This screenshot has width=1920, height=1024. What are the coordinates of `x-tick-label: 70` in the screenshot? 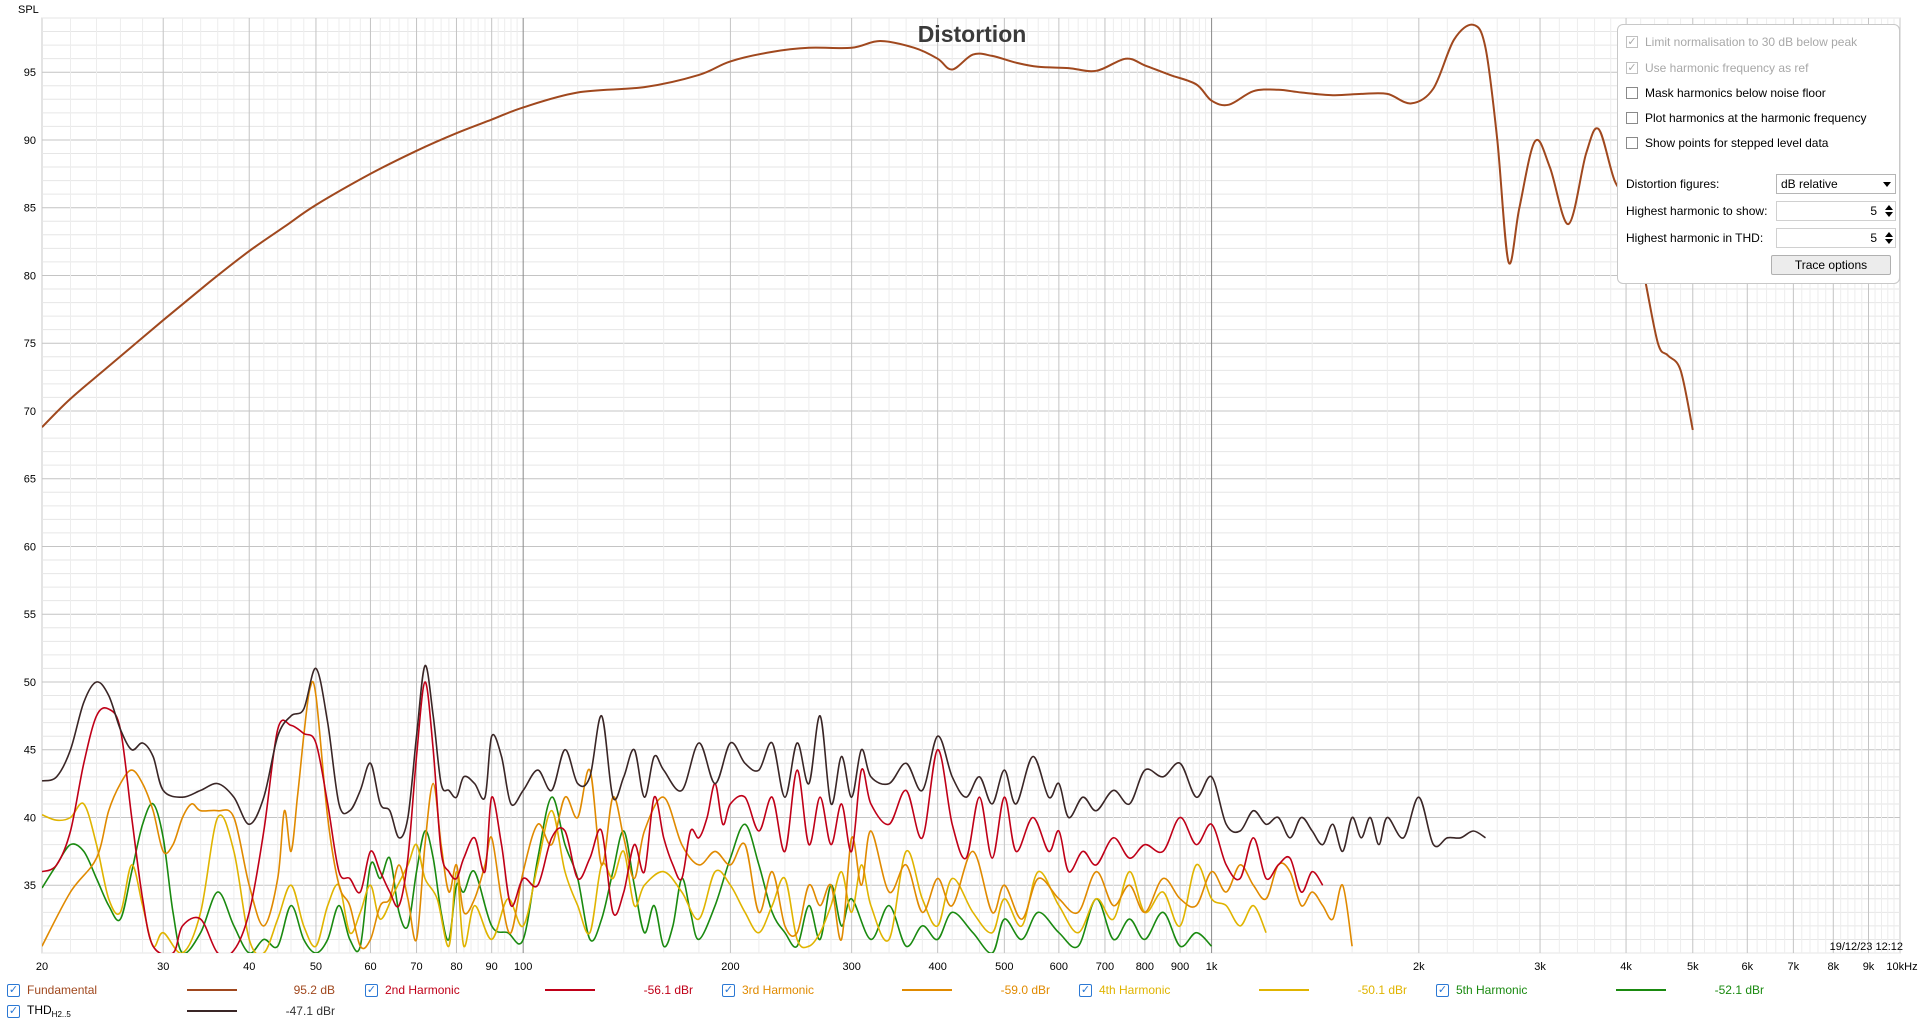 It's located at (416, 967).